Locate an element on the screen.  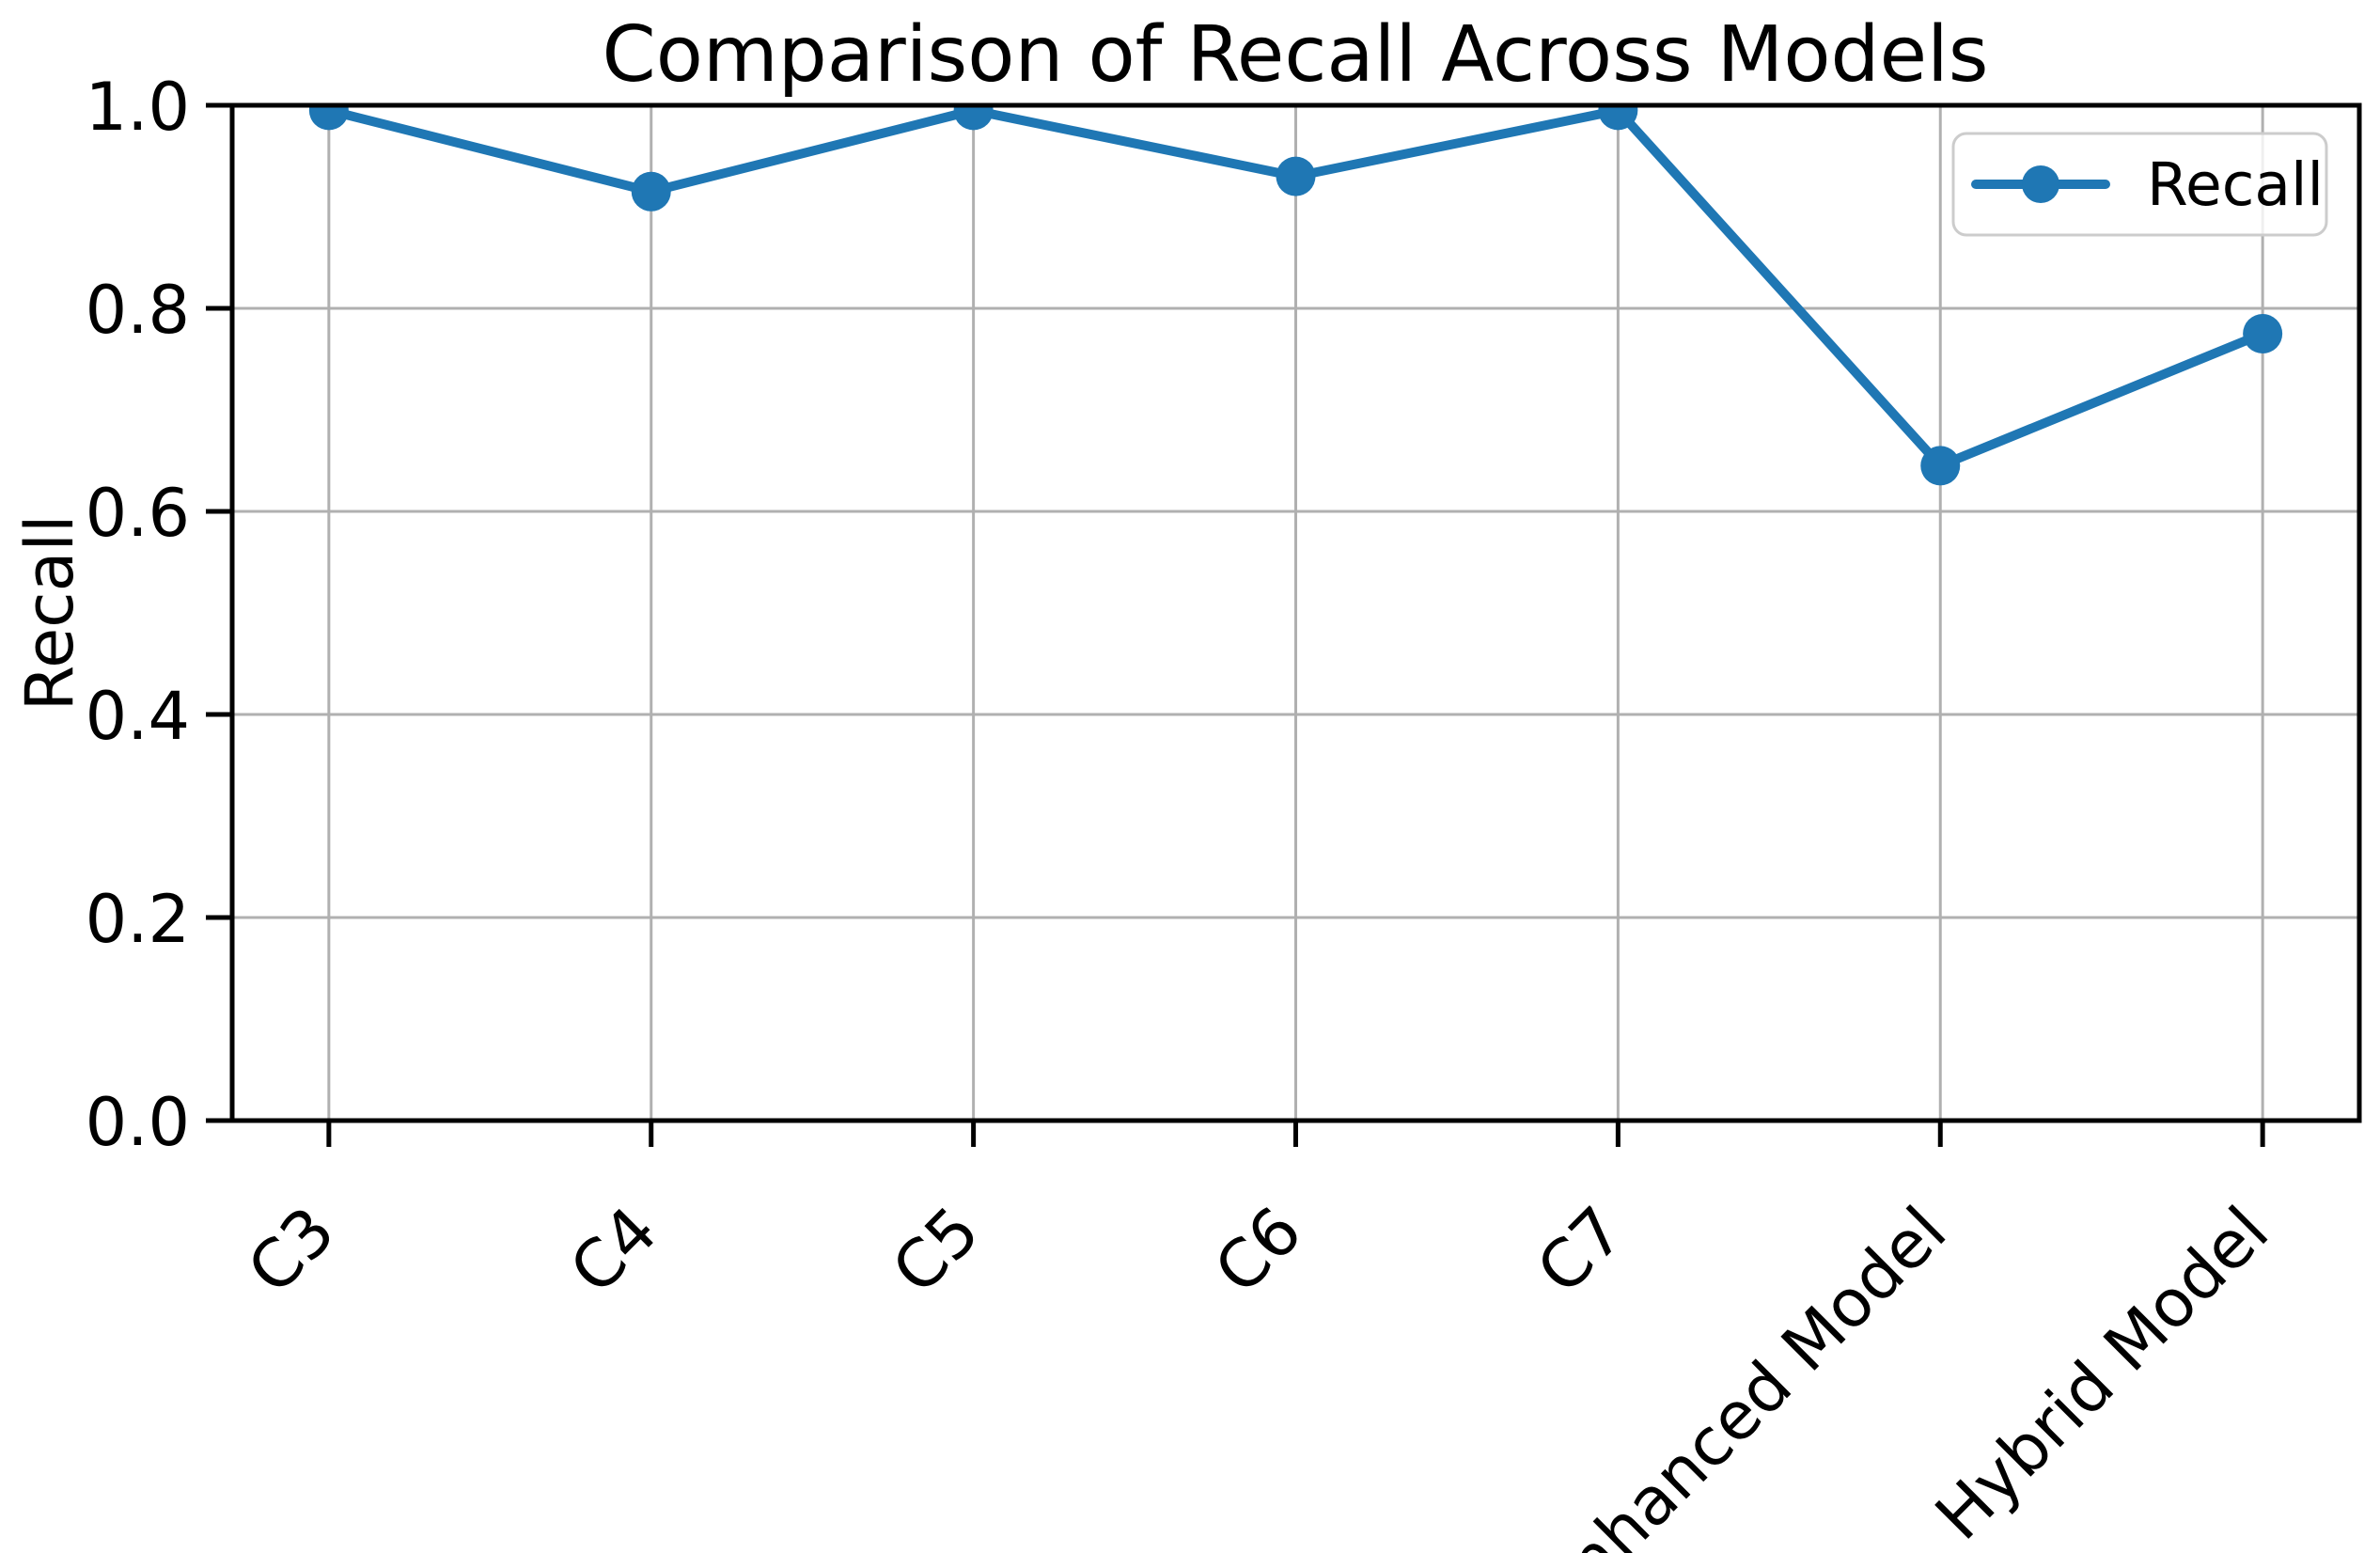
legend-box is located at coordinates (2139, 184).